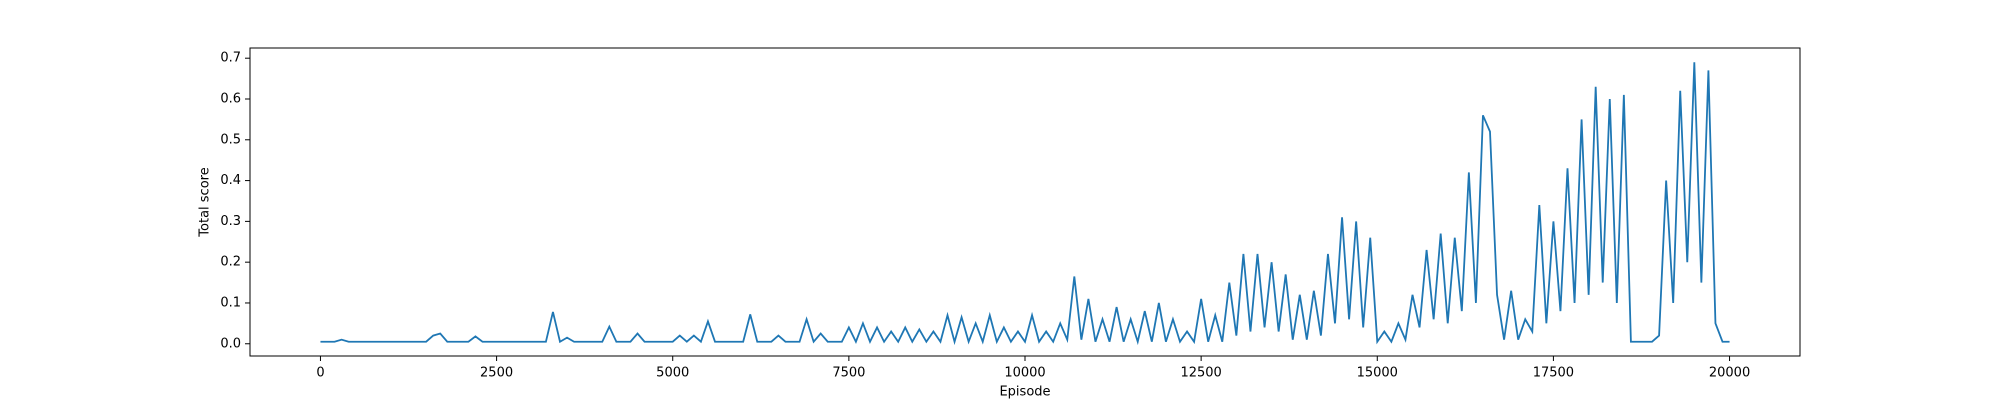 Image resolution: width=2000 pixels, height=400 pixels. Describe the element at coordinates (230, 343) in the screenshot. I see `y-tick-label: 0.0` at that location.